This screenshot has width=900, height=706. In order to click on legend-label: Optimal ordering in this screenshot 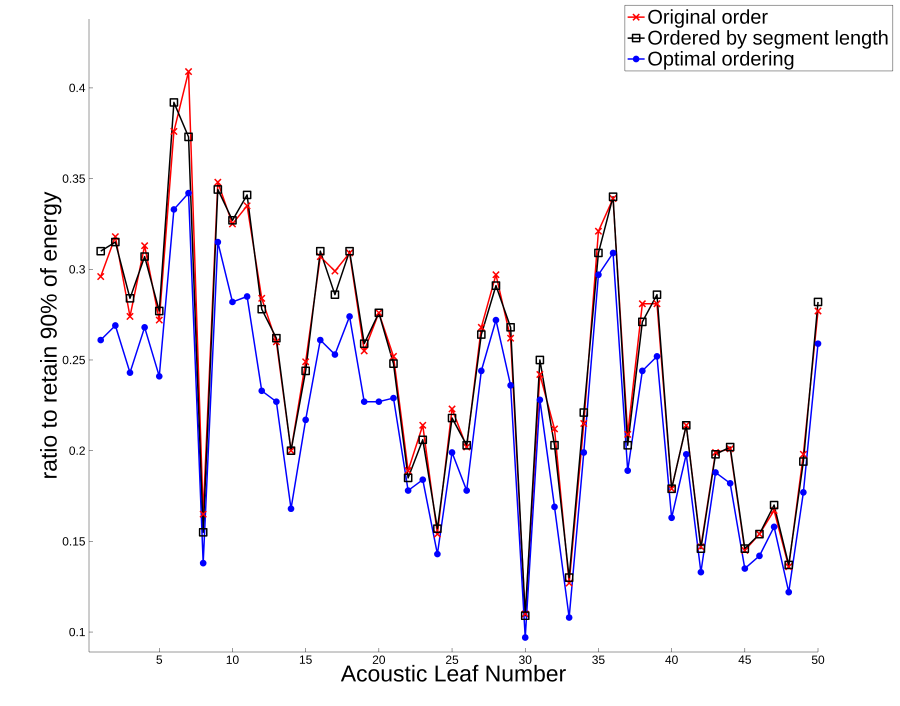, I will do `click(721, 60)`.